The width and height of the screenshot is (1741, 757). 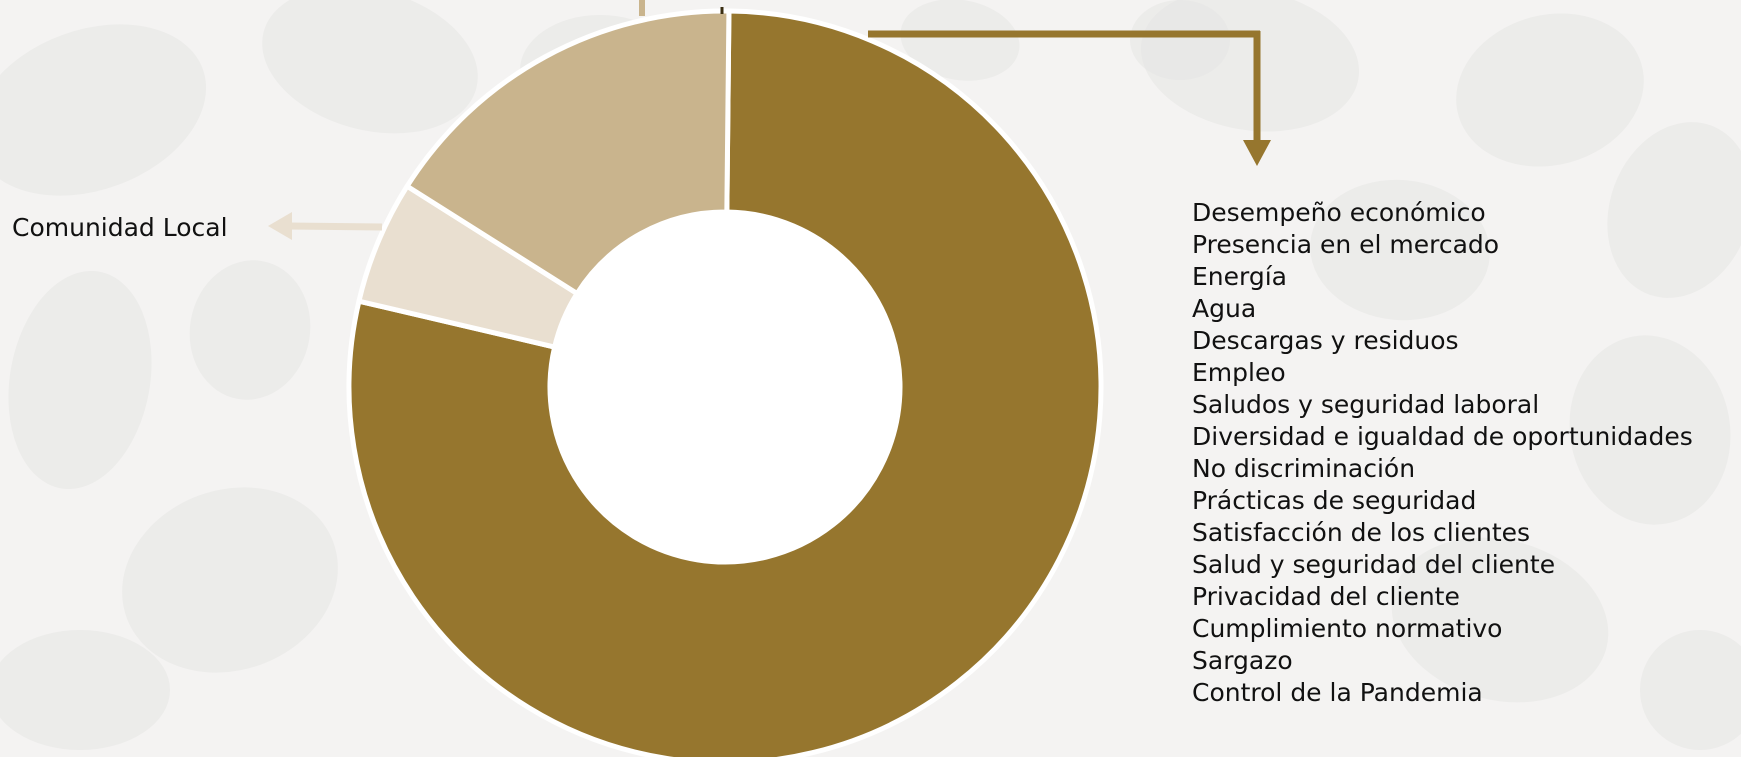 I want to click on topic-list-item: Diversidad e igualdad de oportunidades, so click(x=1442, y=436).